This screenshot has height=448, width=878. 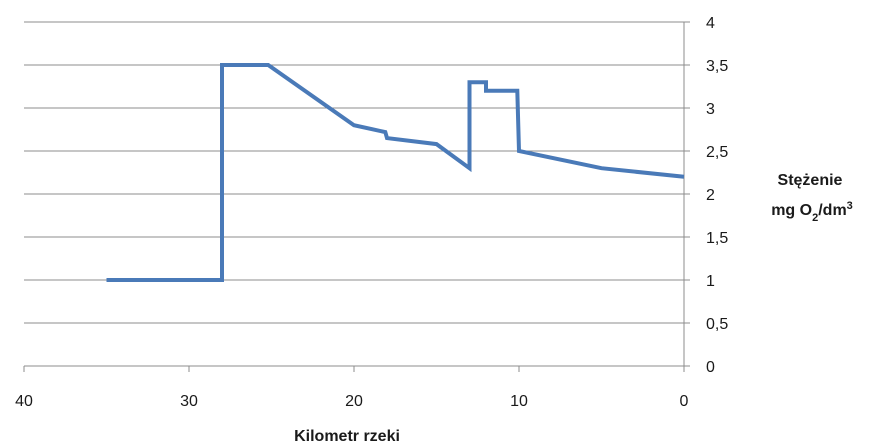 What do you see at coordinates (717, 152) in the screenshot?
I see `y-tick-label: 2,5` at bounding box center [717, 152].